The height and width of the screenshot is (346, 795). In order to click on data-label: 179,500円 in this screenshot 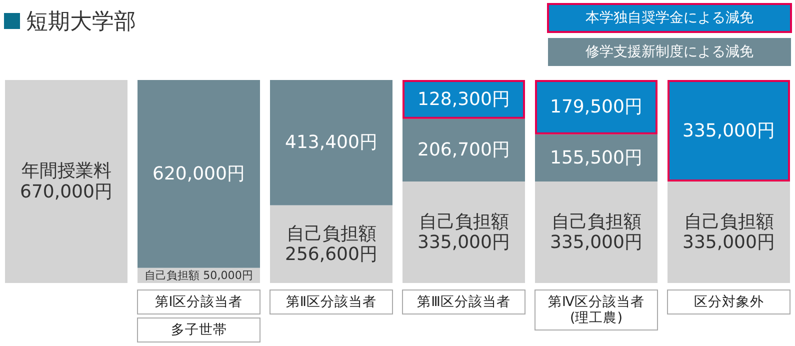, I will do `click(596, 107)`.